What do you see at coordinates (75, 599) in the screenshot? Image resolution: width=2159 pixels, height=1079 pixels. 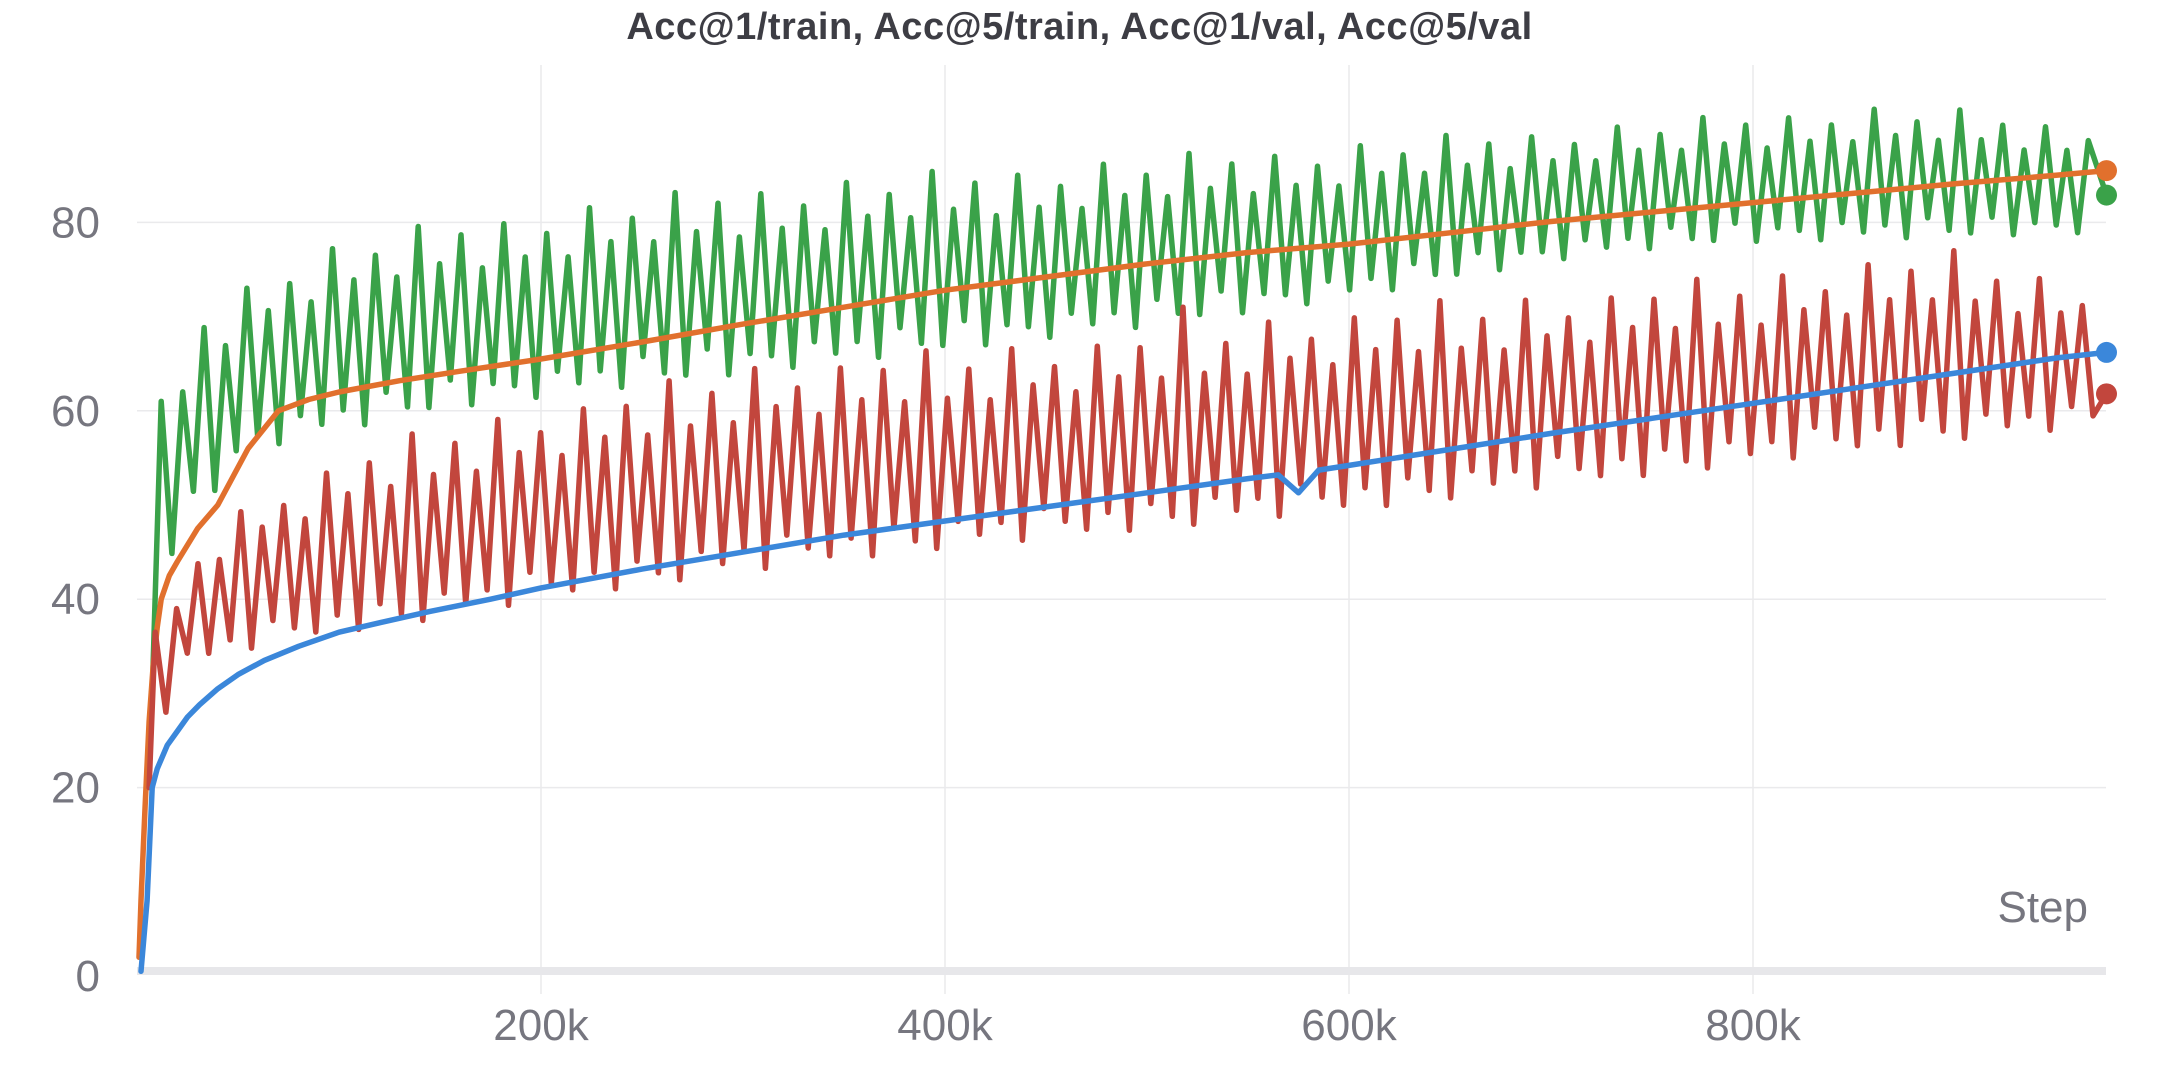 I see `y-tick-label: 40` at bounding box center [75, 599].